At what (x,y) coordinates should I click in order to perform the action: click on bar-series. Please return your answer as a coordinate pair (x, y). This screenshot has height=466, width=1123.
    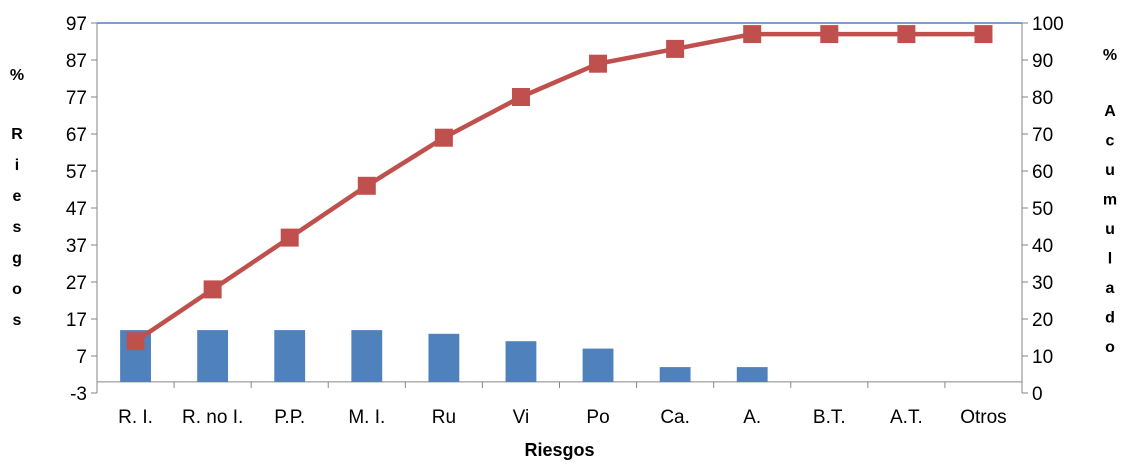
    Looking at the image, I should click on (444, 356).